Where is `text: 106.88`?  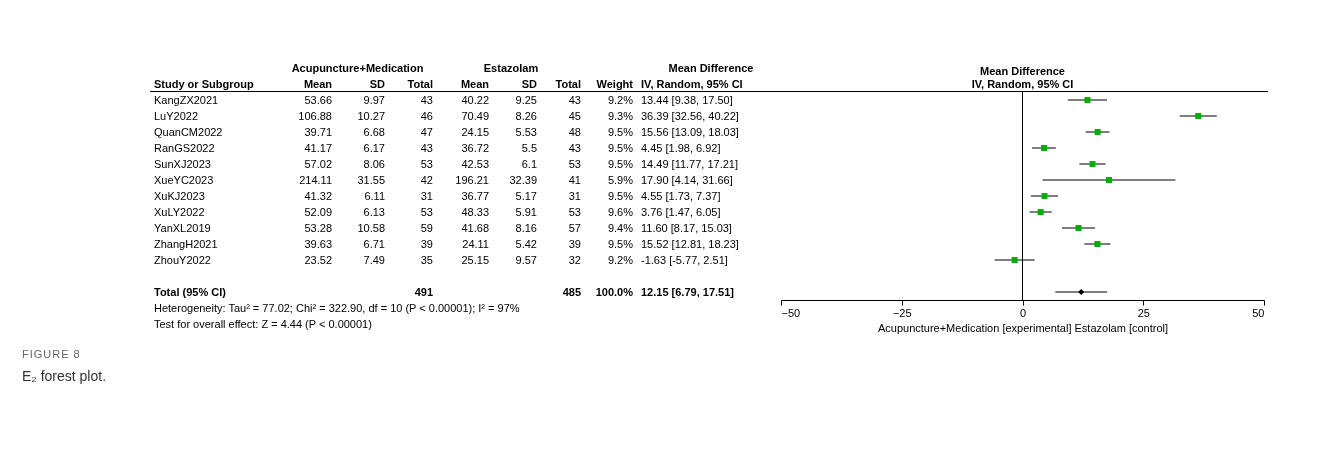
text: 106.88 is located at coordinates (315, 116).